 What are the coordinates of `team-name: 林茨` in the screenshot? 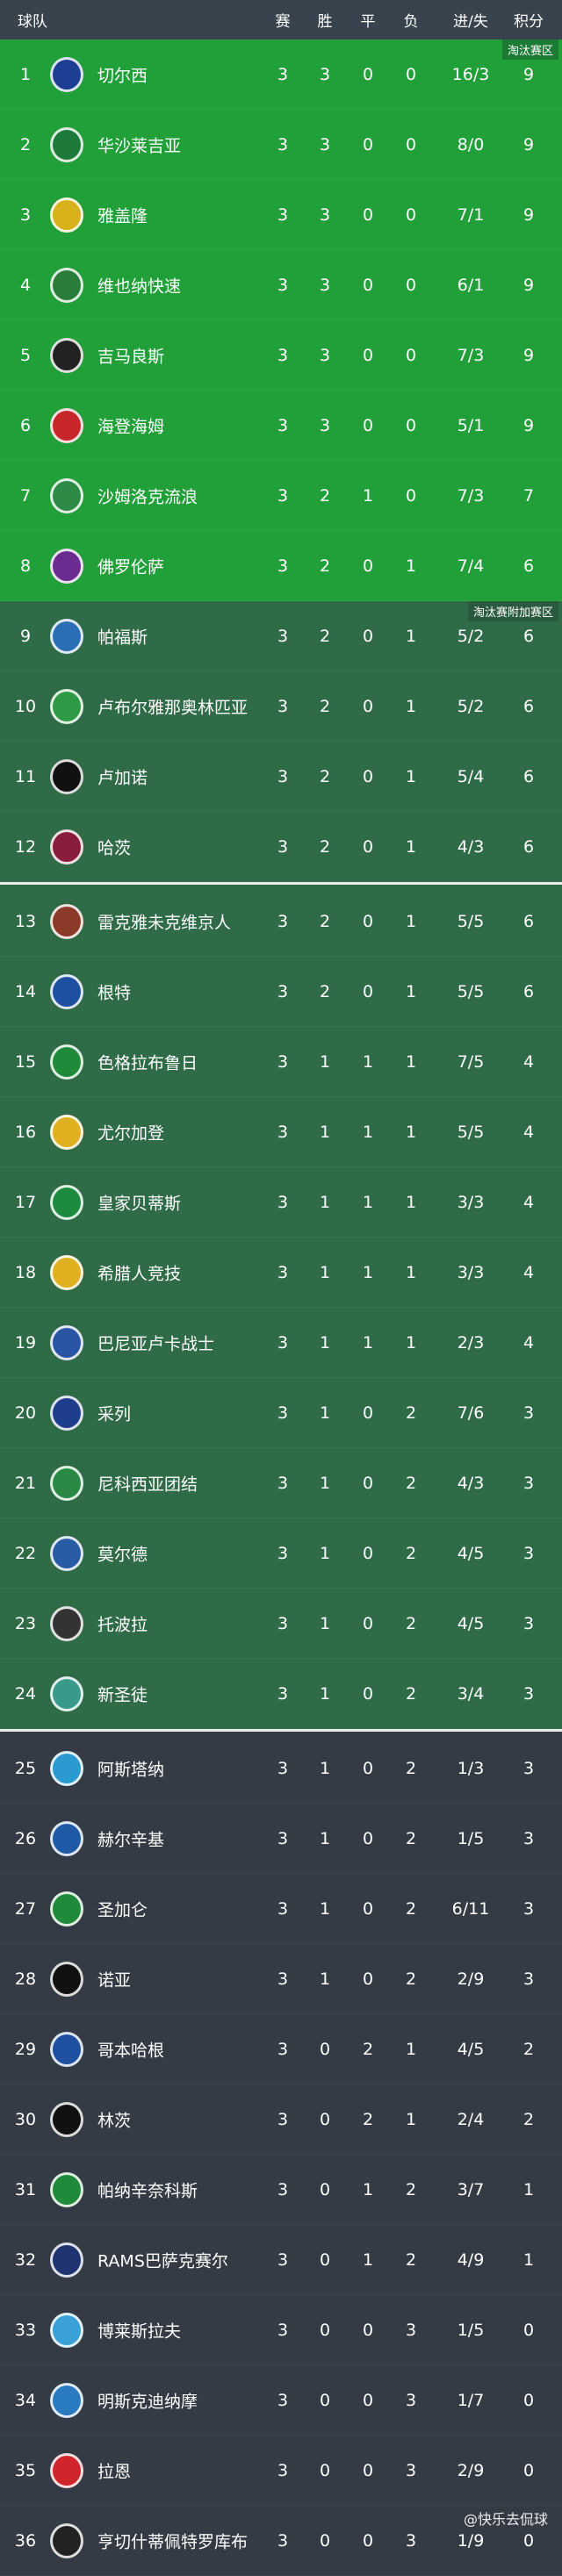 It's located at (114, 2119).